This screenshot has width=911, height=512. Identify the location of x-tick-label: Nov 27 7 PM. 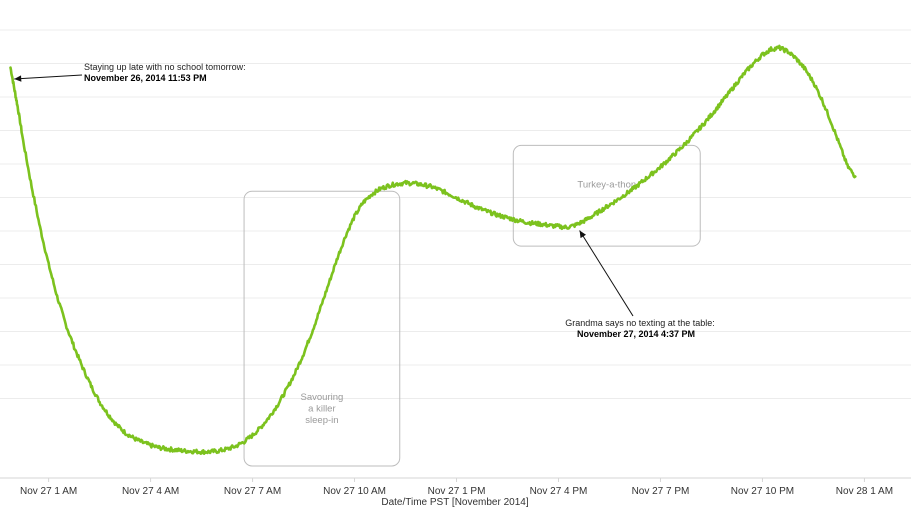
(661, 491).